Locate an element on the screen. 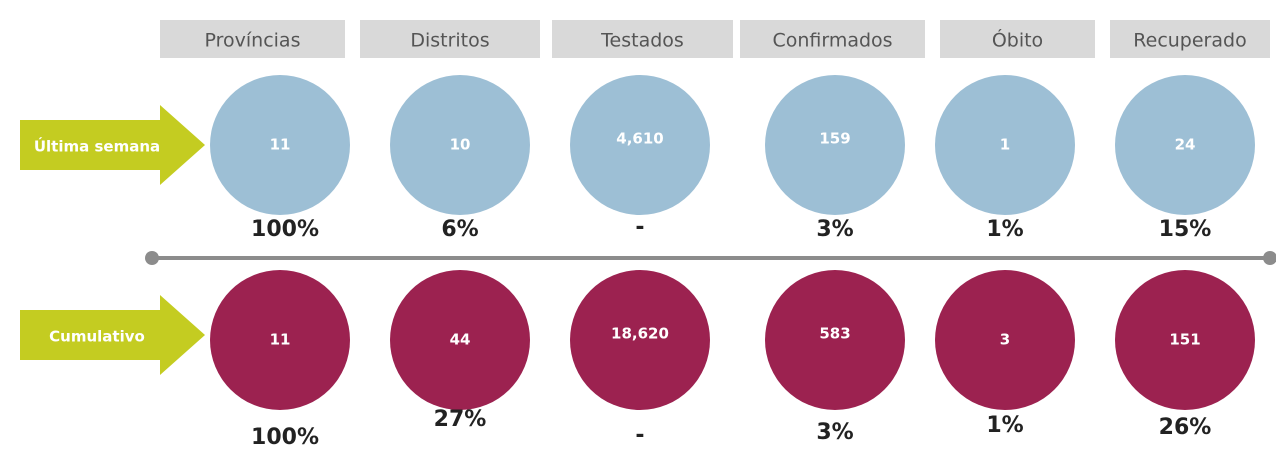 Image resolution: width=1276 pixels, height=449 pixels. stat-value: 159 is located at coordinates (834, 139).